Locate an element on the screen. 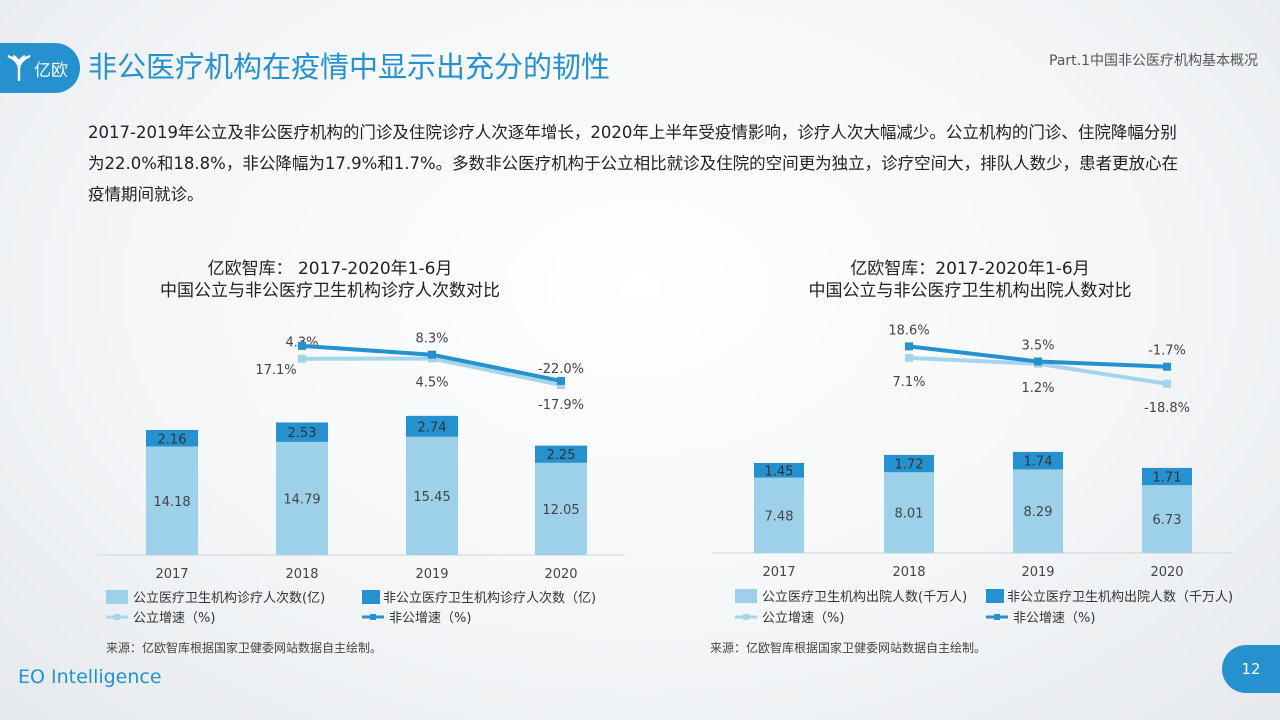 The width and height of the screenshot is (1280, 720). chart1-bar-private-label: 2.16 is located at coordinates (172, 439).